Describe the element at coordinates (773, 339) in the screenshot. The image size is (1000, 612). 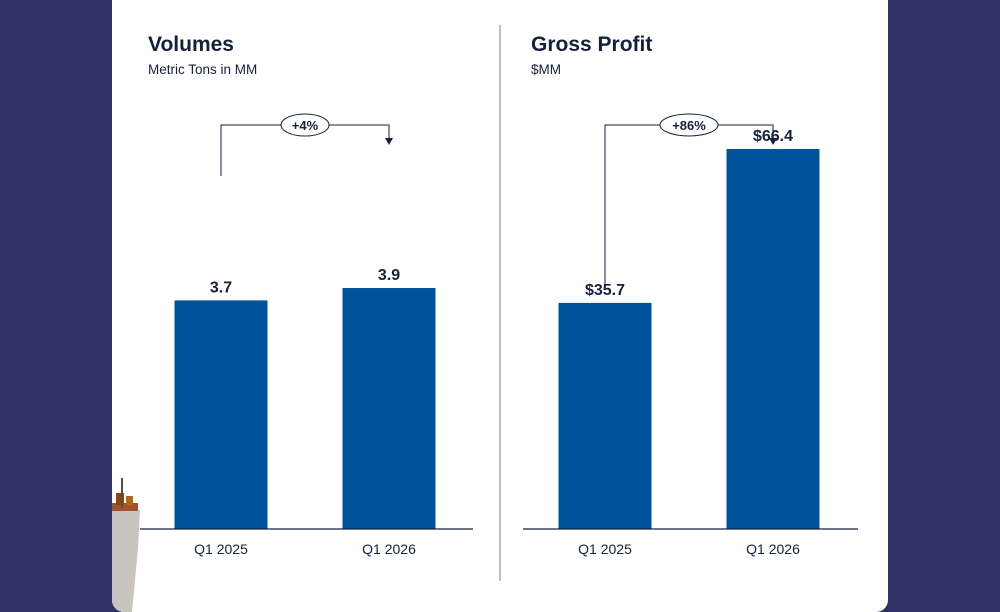
I see `gross-profit-bar-q1-2026` at that location.